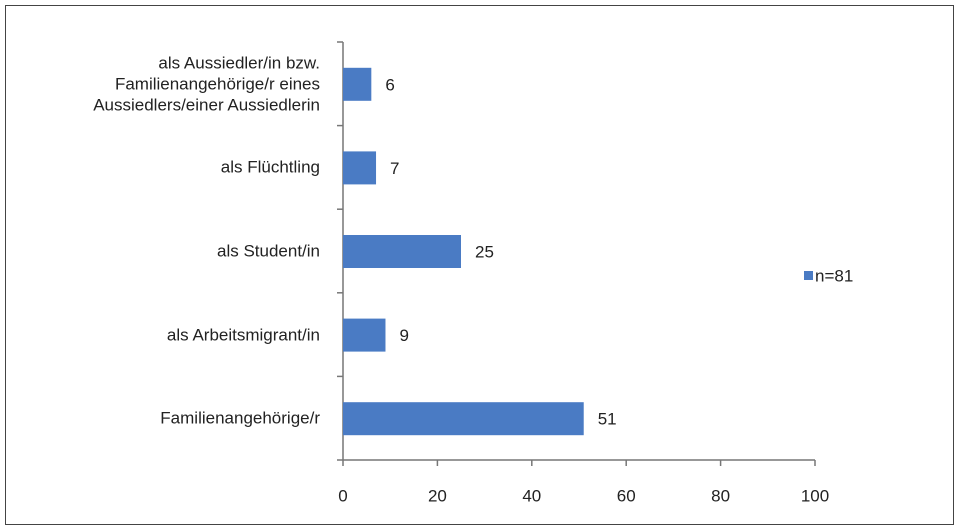 The height and width of the screenshot is (525, 961). I want to click on value-label: 7, so click(394, 168).